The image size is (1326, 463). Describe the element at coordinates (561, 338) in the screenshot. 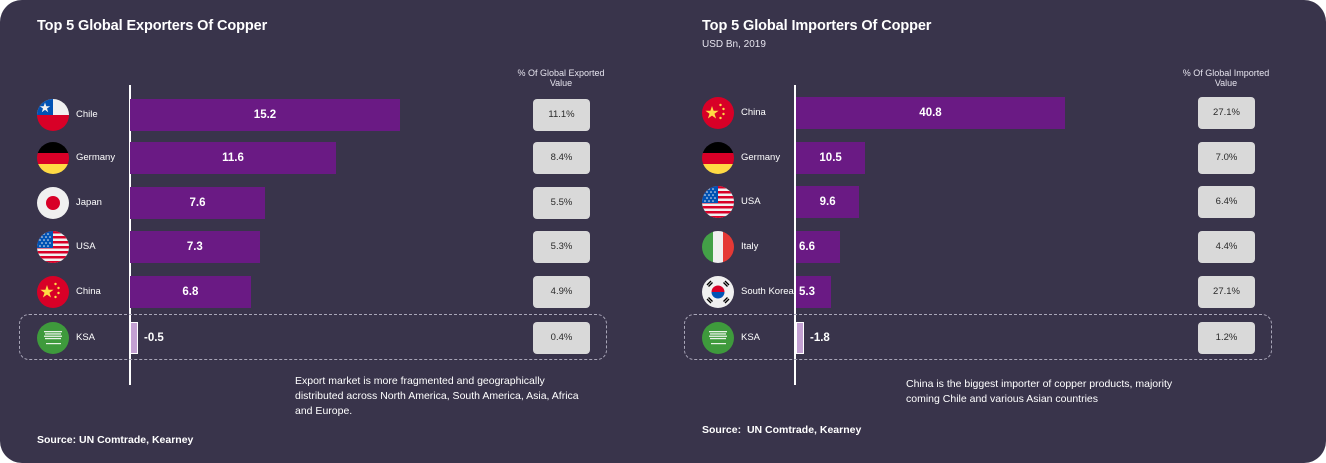

I see `pct-value-box: 0.4%` at that location.